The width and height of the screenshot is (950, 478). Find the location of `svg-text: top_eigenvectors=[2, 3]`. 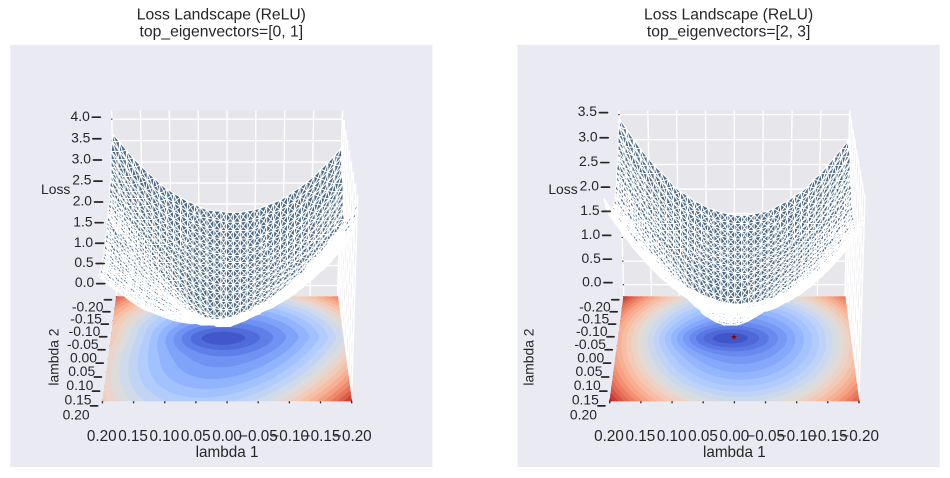

svg-text: top_eigenvectors=[2, 3] is located at coordinates (729, 32).